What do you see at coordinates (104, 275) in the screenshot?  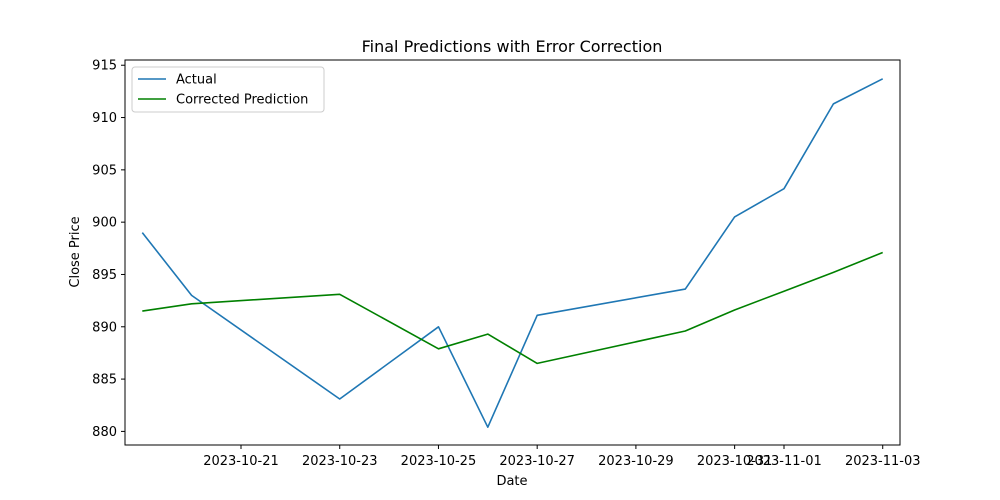 I see `y-tick-label: 895` at bounding box center [104, 275].